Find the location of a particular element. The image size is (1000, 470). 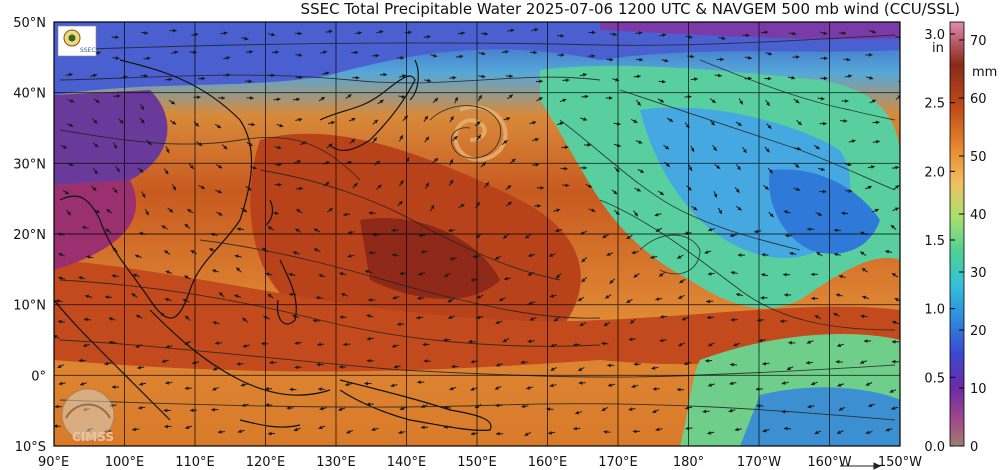

cimss-watermark: CIMSS is located at coordinates (88, 416).